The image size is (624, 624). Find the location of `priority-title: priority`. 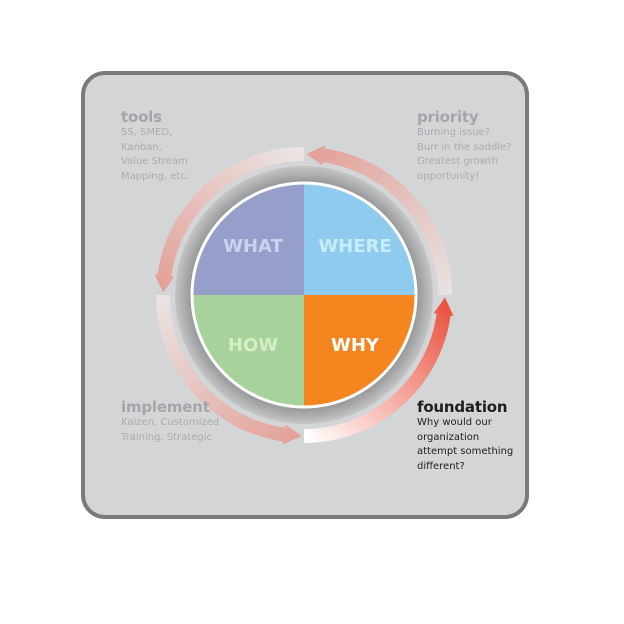

priority-title: priority is located at coordinates (448, 117).